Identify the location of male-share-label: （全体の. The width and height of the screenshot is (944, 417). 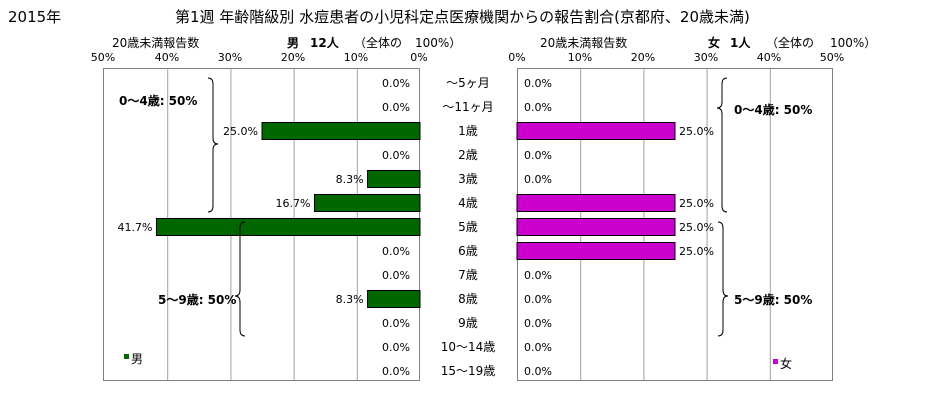
(378, 43).